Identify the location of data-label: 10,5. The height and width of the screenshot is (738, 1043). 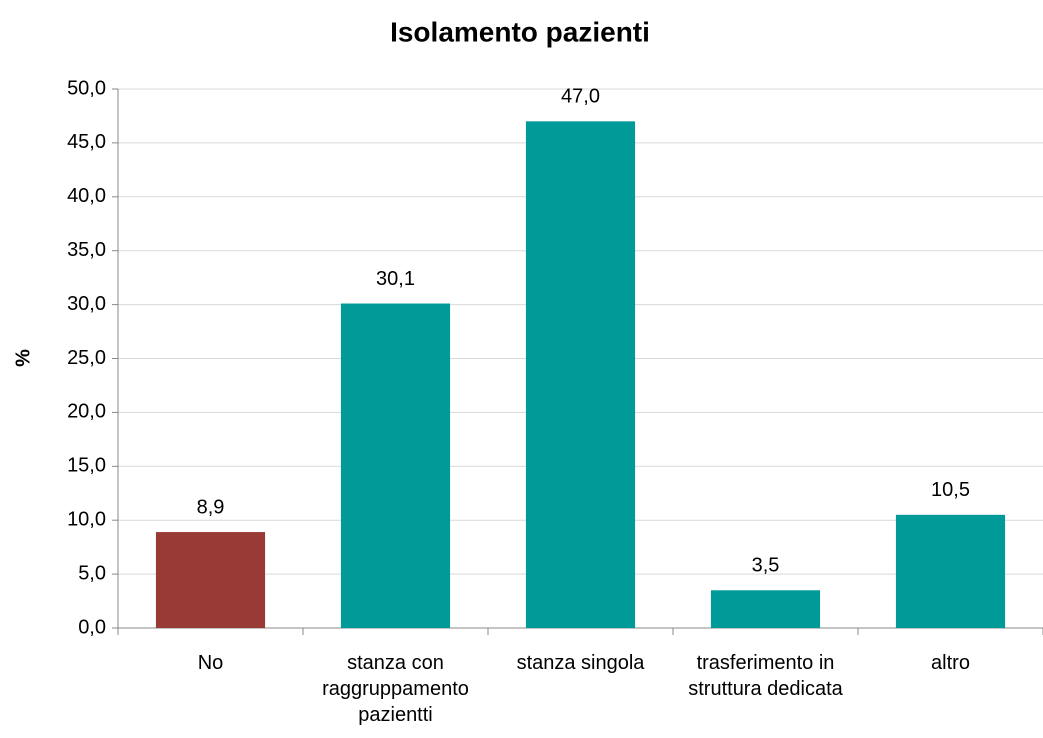
(950, 490).